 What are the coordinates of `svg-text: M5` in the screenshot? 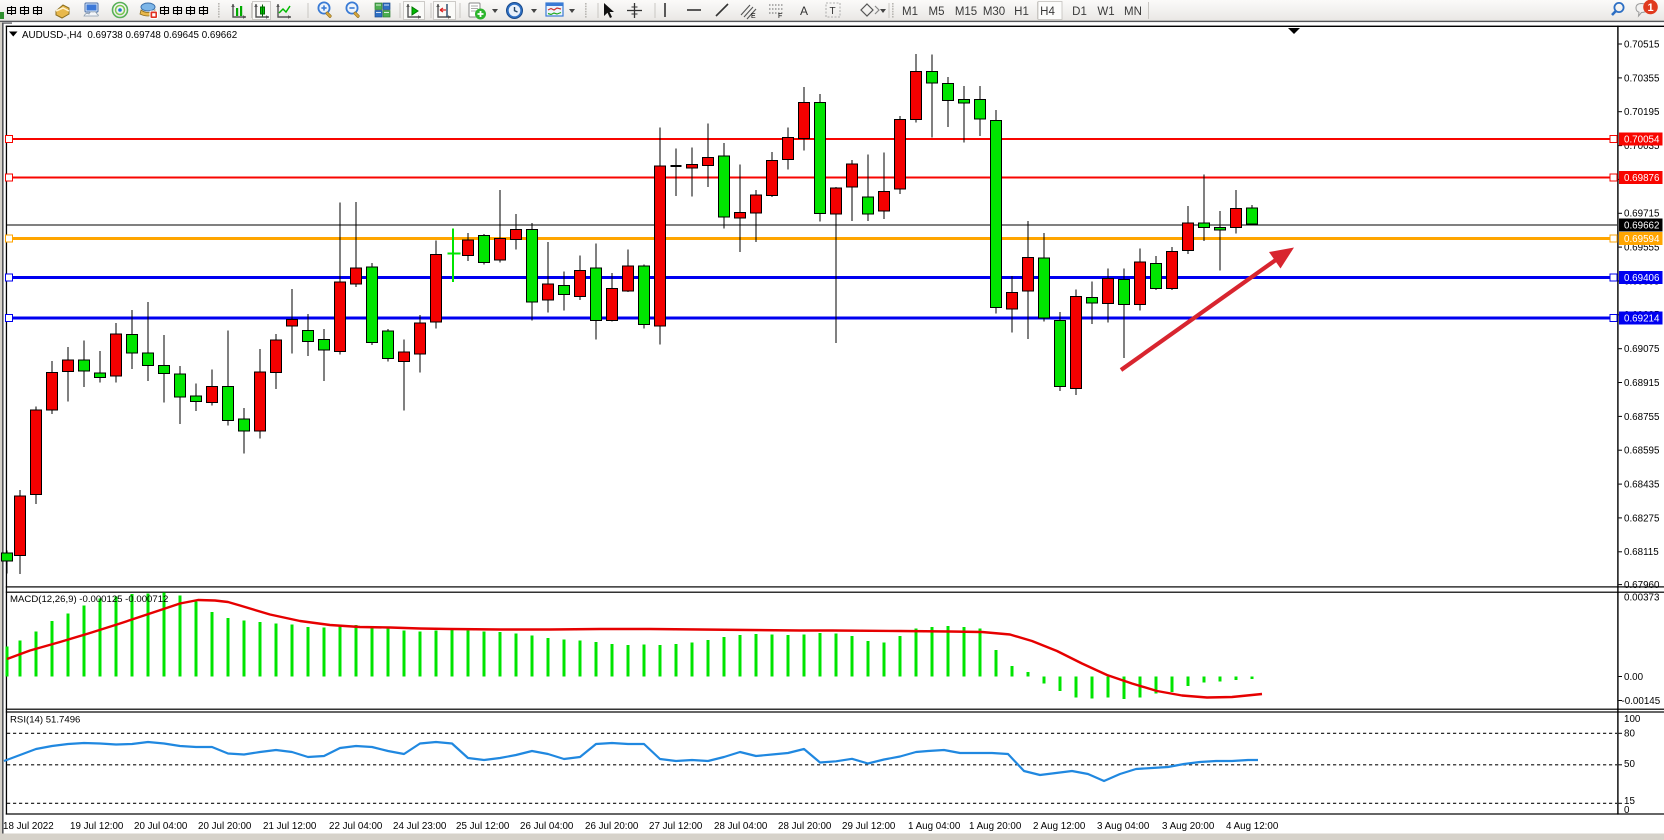 It's located at (937, 12).